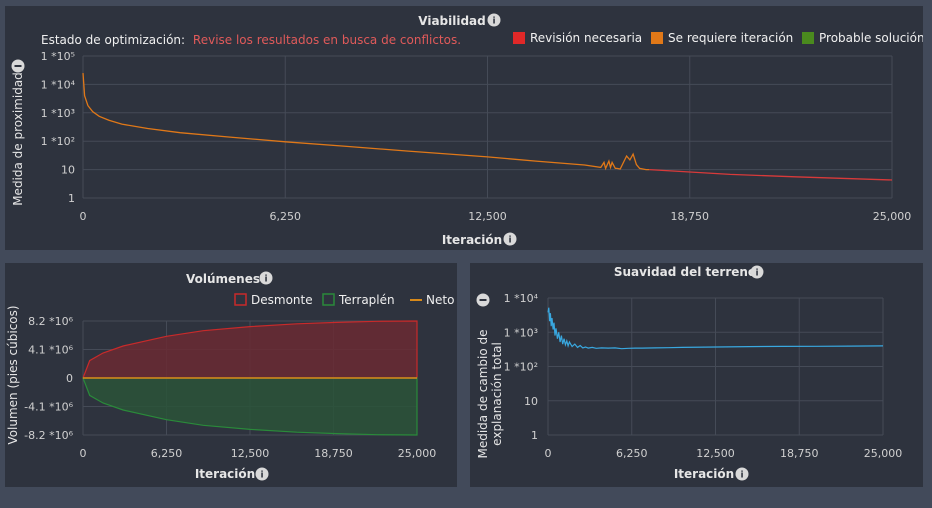 The image size is (932, 508). Describe the element at coordinates (685, 272) in the screenshot. I see `chart-title: Suavidad del terreno` at that location.